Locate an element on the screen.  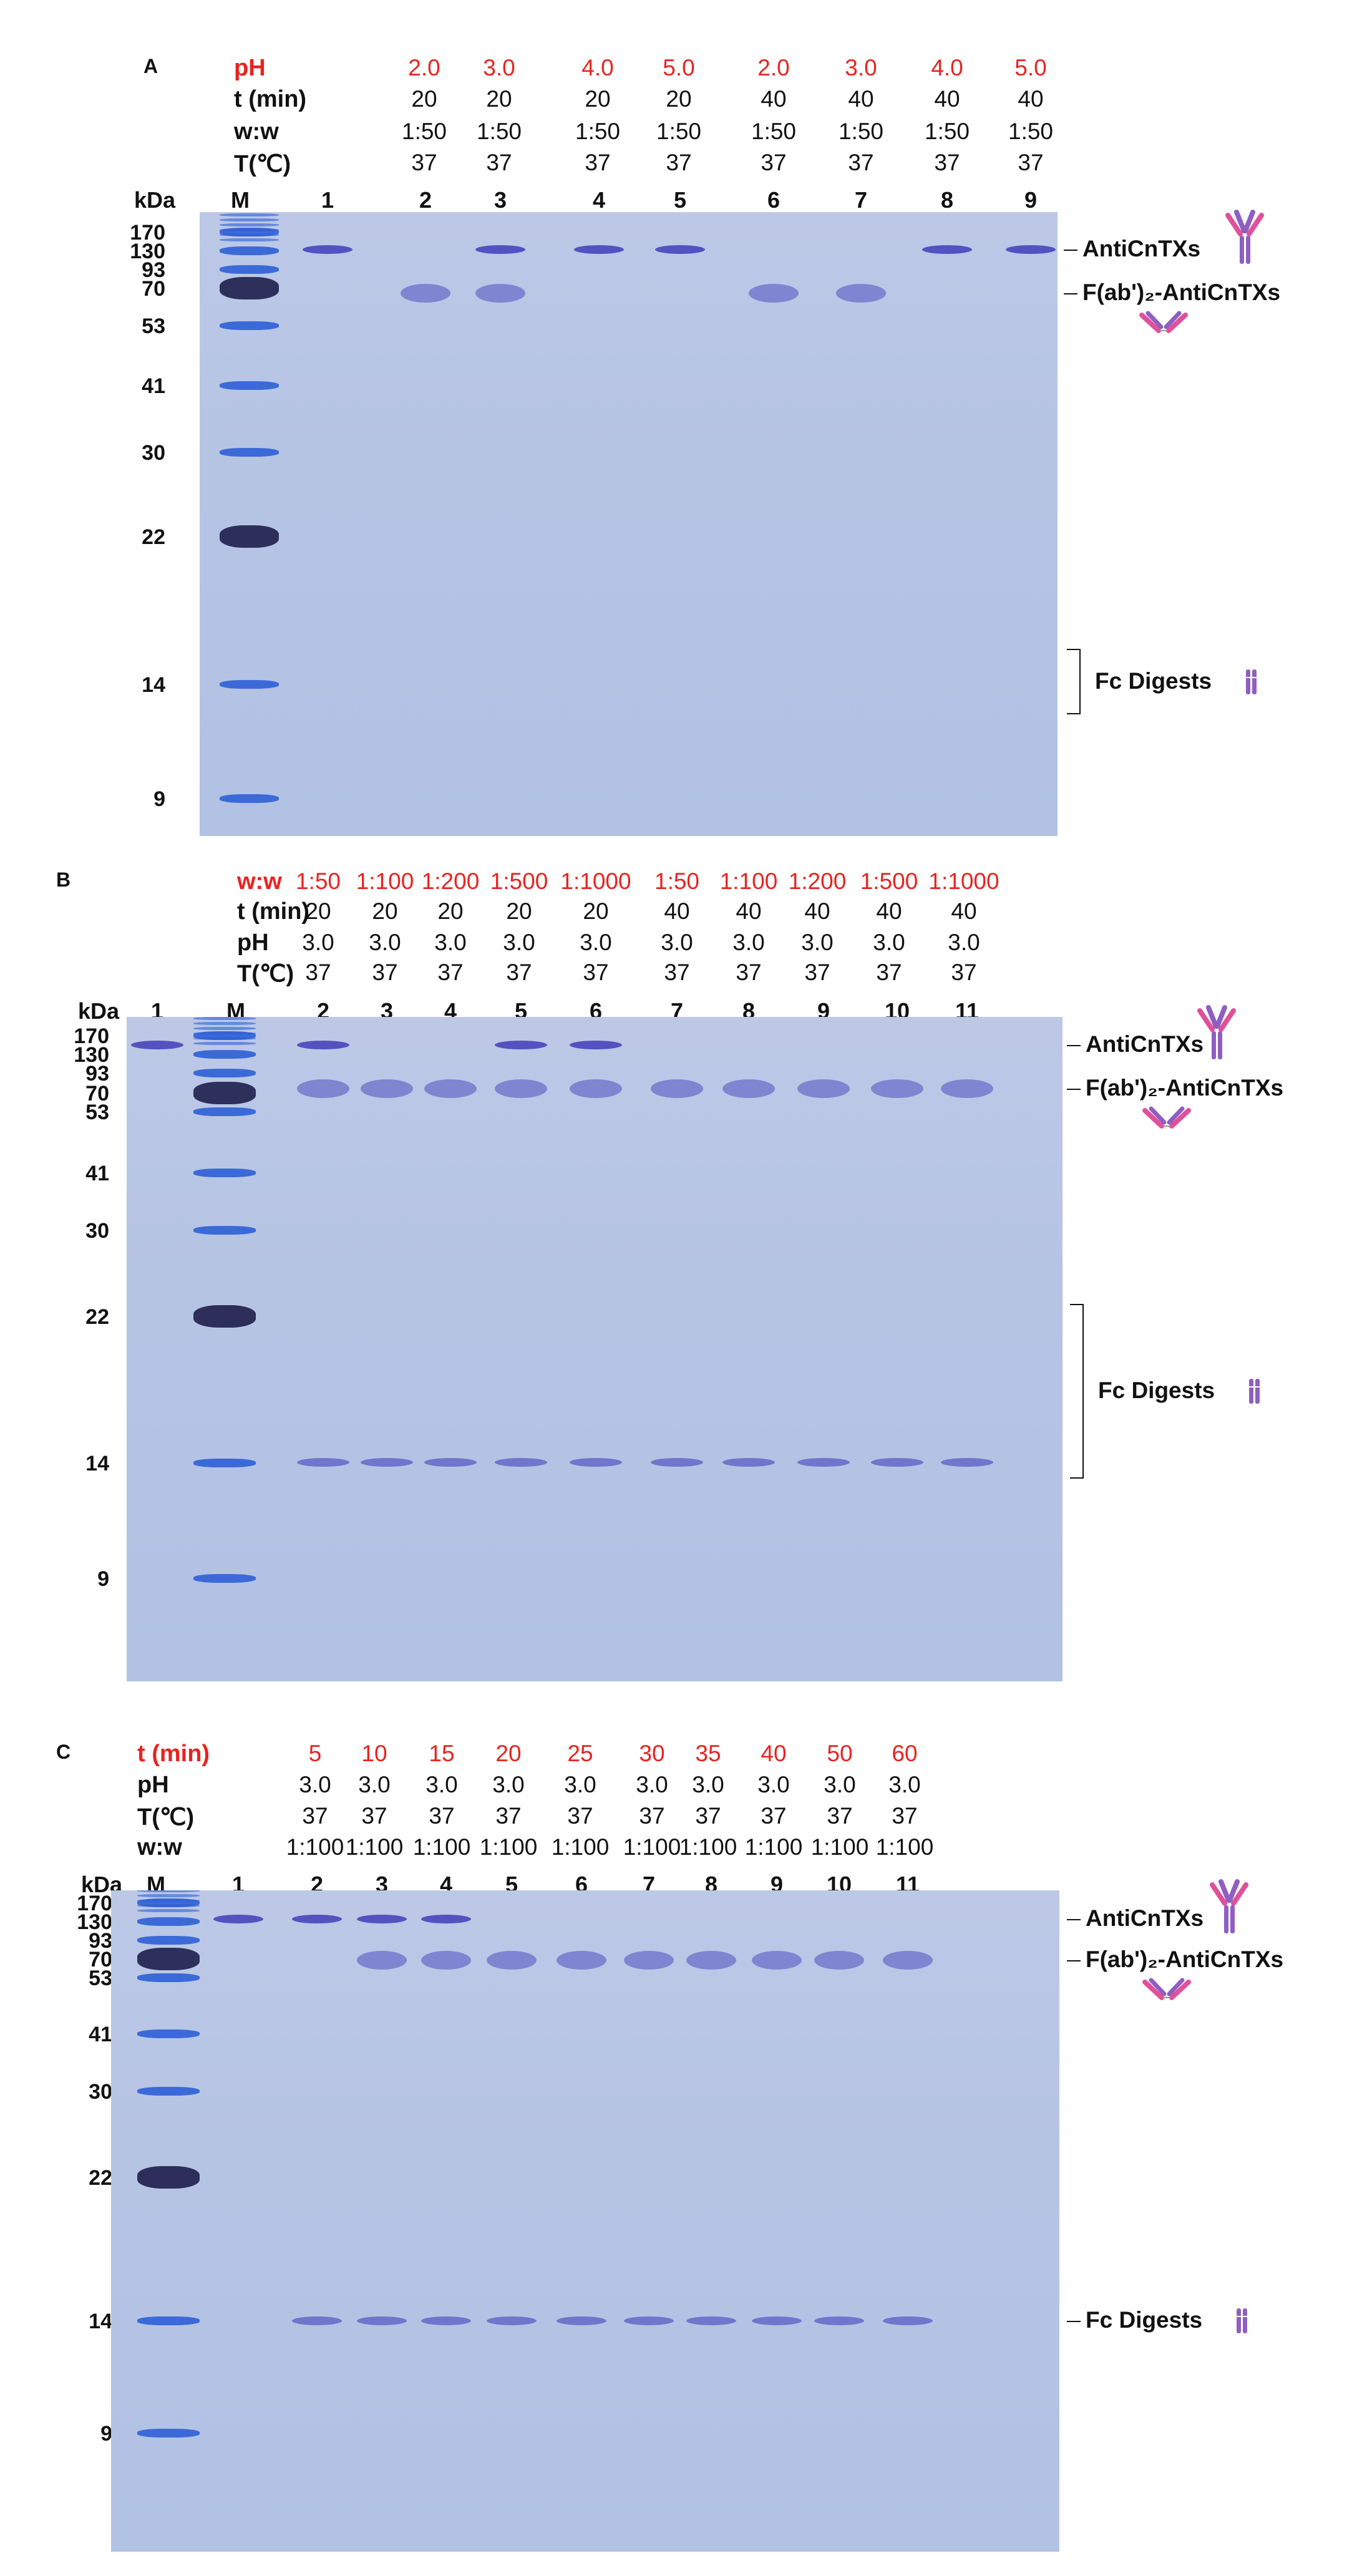
condition-value: 50 is located at coordinates (840, 1753).